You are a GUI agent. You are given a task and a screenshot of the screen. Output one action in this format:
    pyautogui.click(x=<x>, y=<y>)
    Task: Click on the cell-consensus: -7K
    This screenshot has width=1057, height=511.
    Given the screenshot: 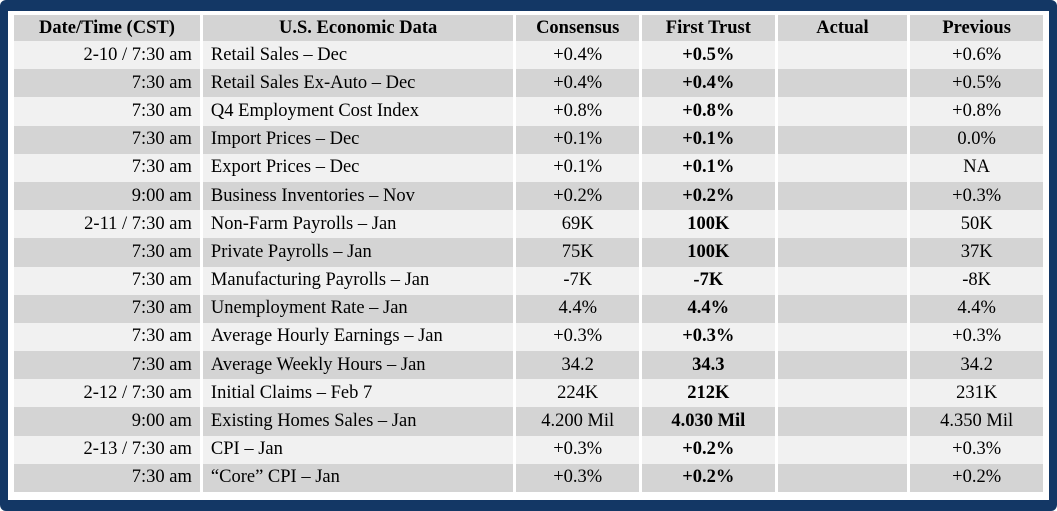 What is the action you would take?
    pyautogui.click(x=578, y=280)
    